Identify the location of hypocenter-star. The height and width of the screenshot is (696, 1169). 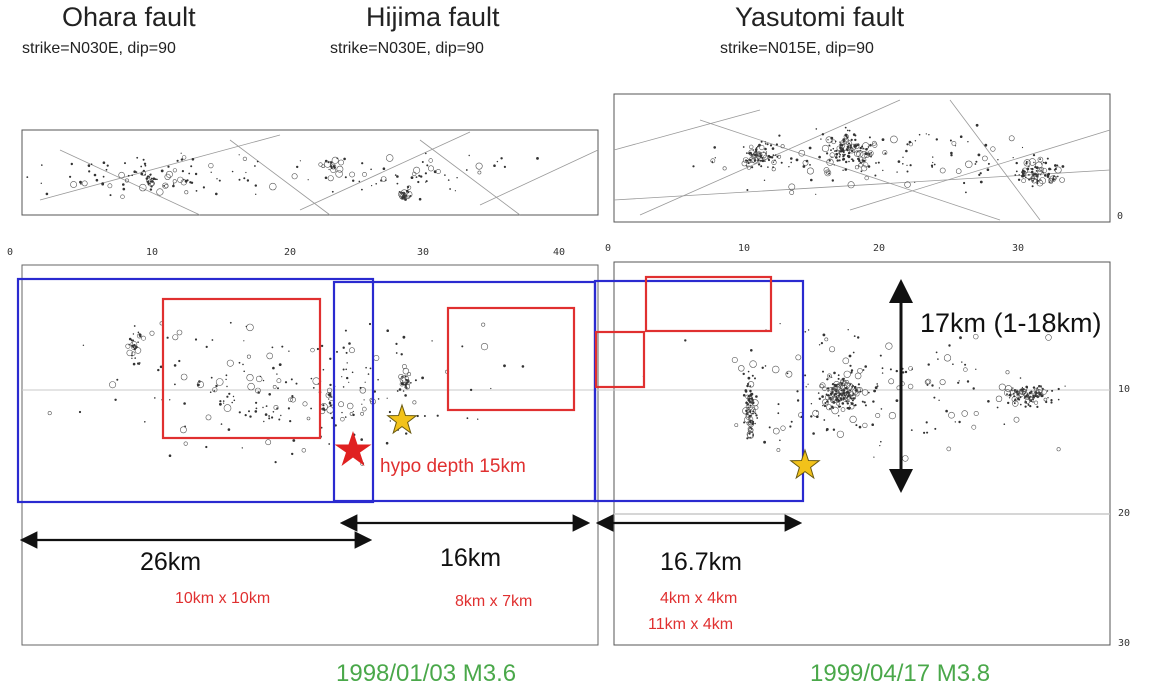
(353, 448).